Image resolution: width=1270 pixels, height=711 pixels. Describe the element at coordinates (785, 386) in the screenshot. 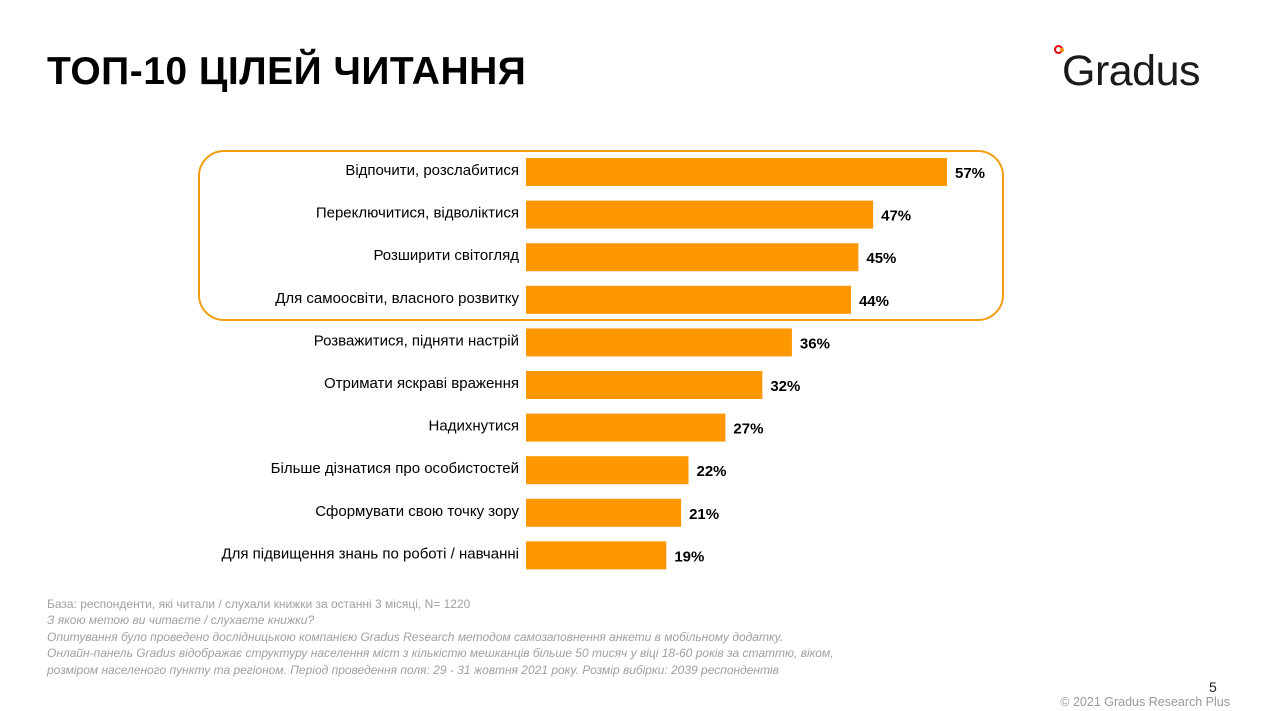

I see `value-label: 32%` at that location.